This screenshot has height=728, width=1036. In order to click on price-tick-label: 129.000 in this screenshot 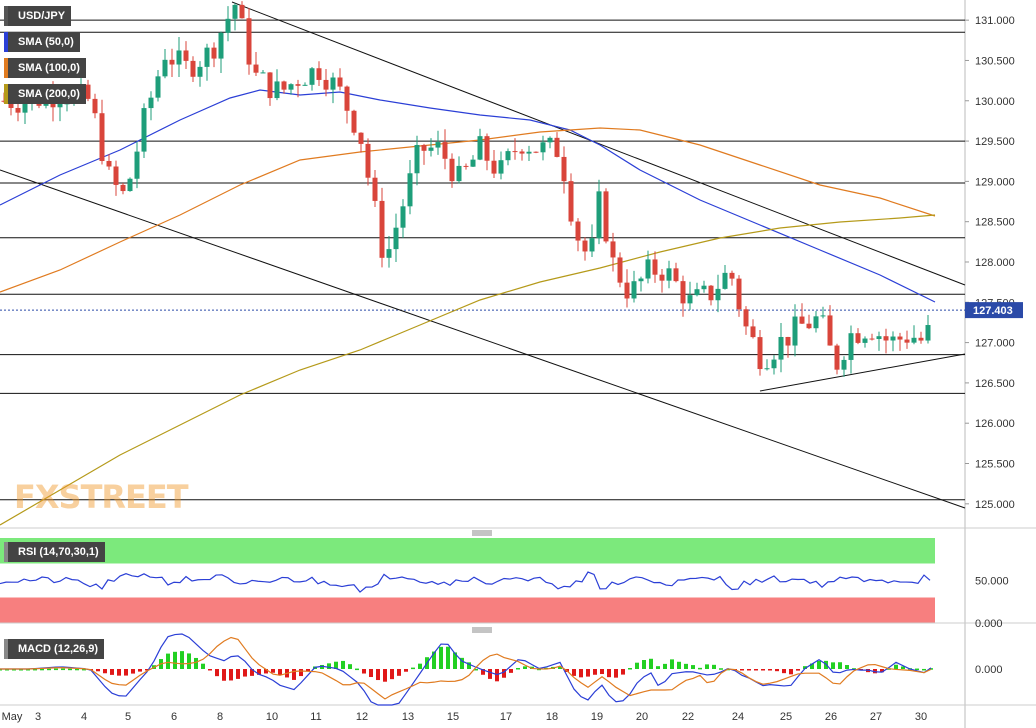, I will do `click(995, 182)`.